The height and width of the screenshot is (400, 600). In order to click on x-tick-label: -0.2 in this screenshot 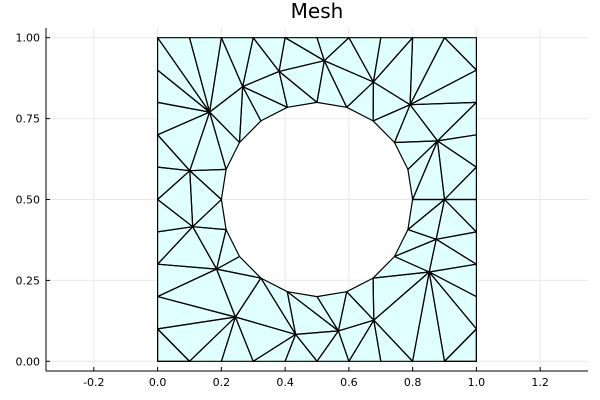, I will do `click(93, 382)`.